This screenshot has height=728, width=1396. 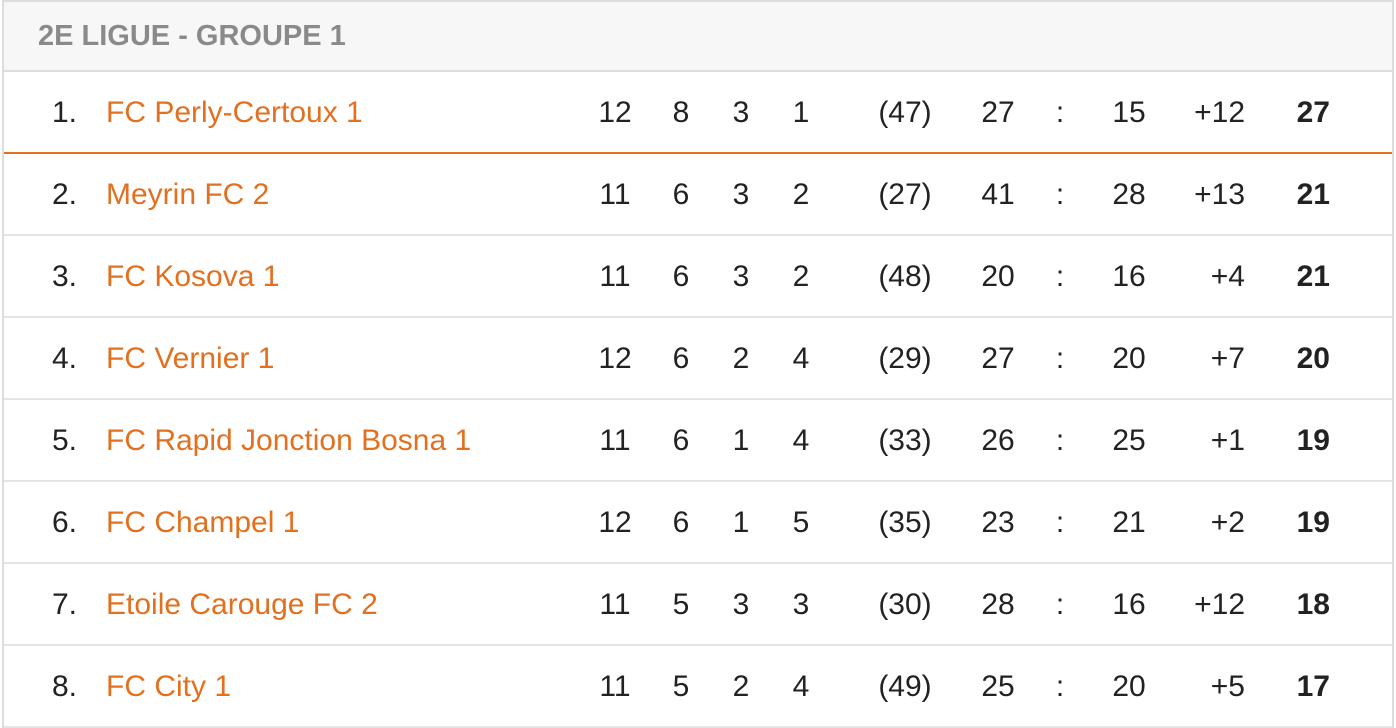 What do you see at coordinates (681, 112) in the screenshot?
I see `won: 8` at bounding box center [681, 112].